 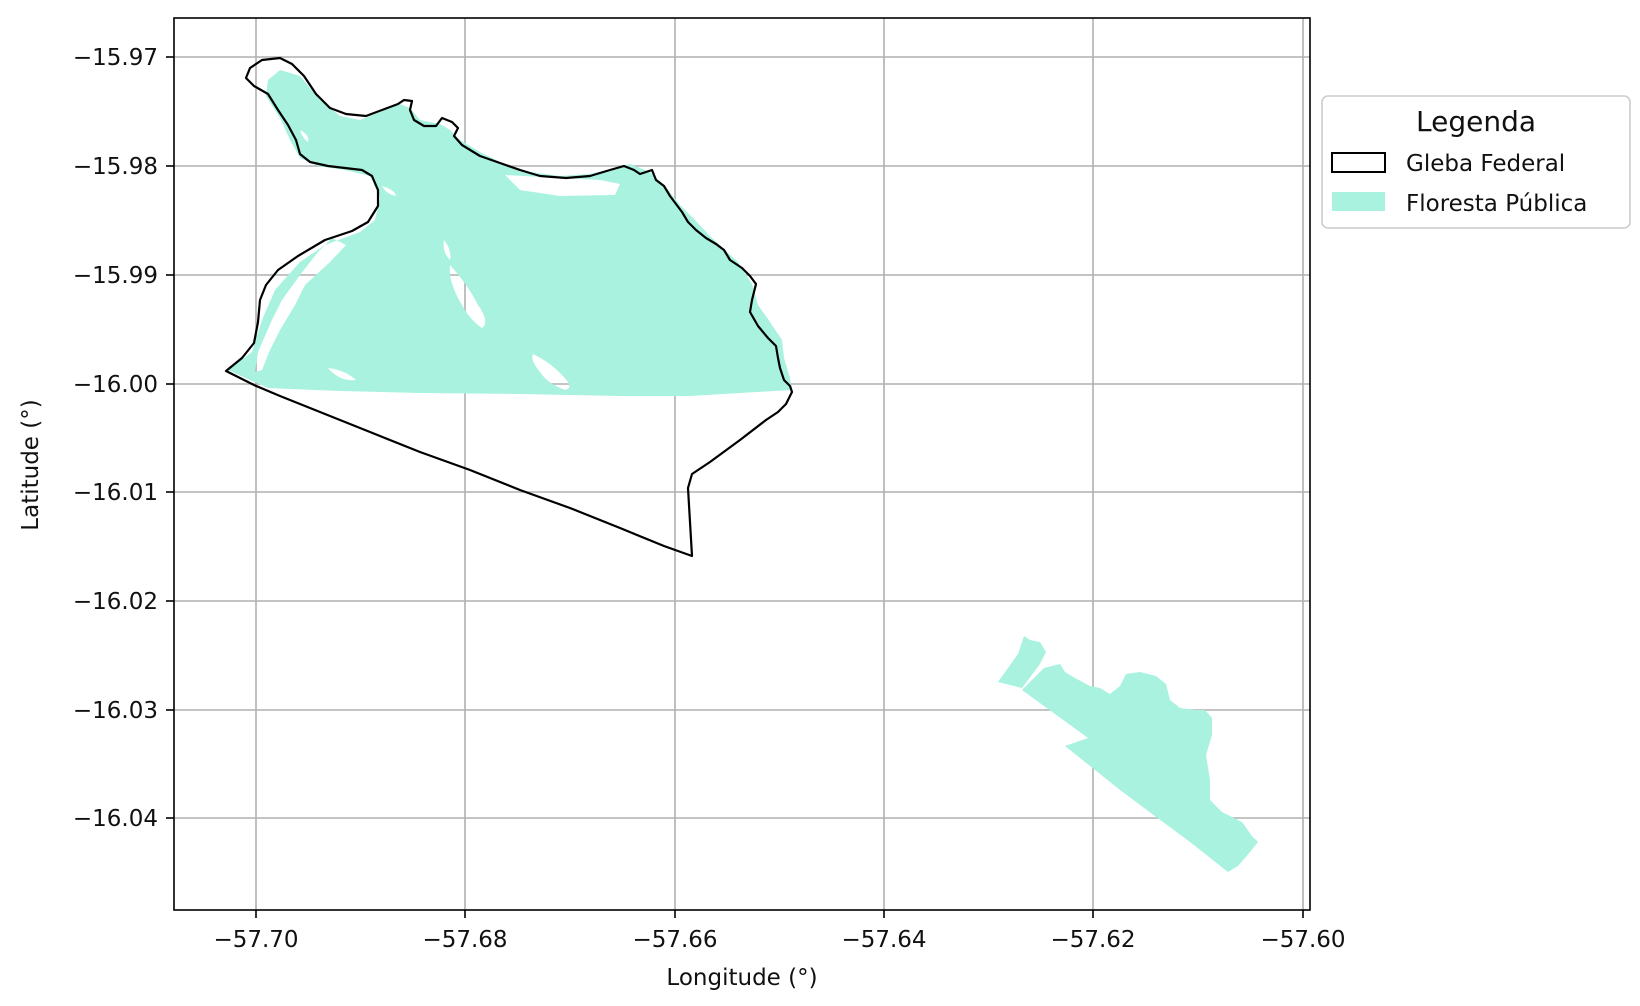 I want to click on y-tick-label: −16.02, so click(x=115, y=602).